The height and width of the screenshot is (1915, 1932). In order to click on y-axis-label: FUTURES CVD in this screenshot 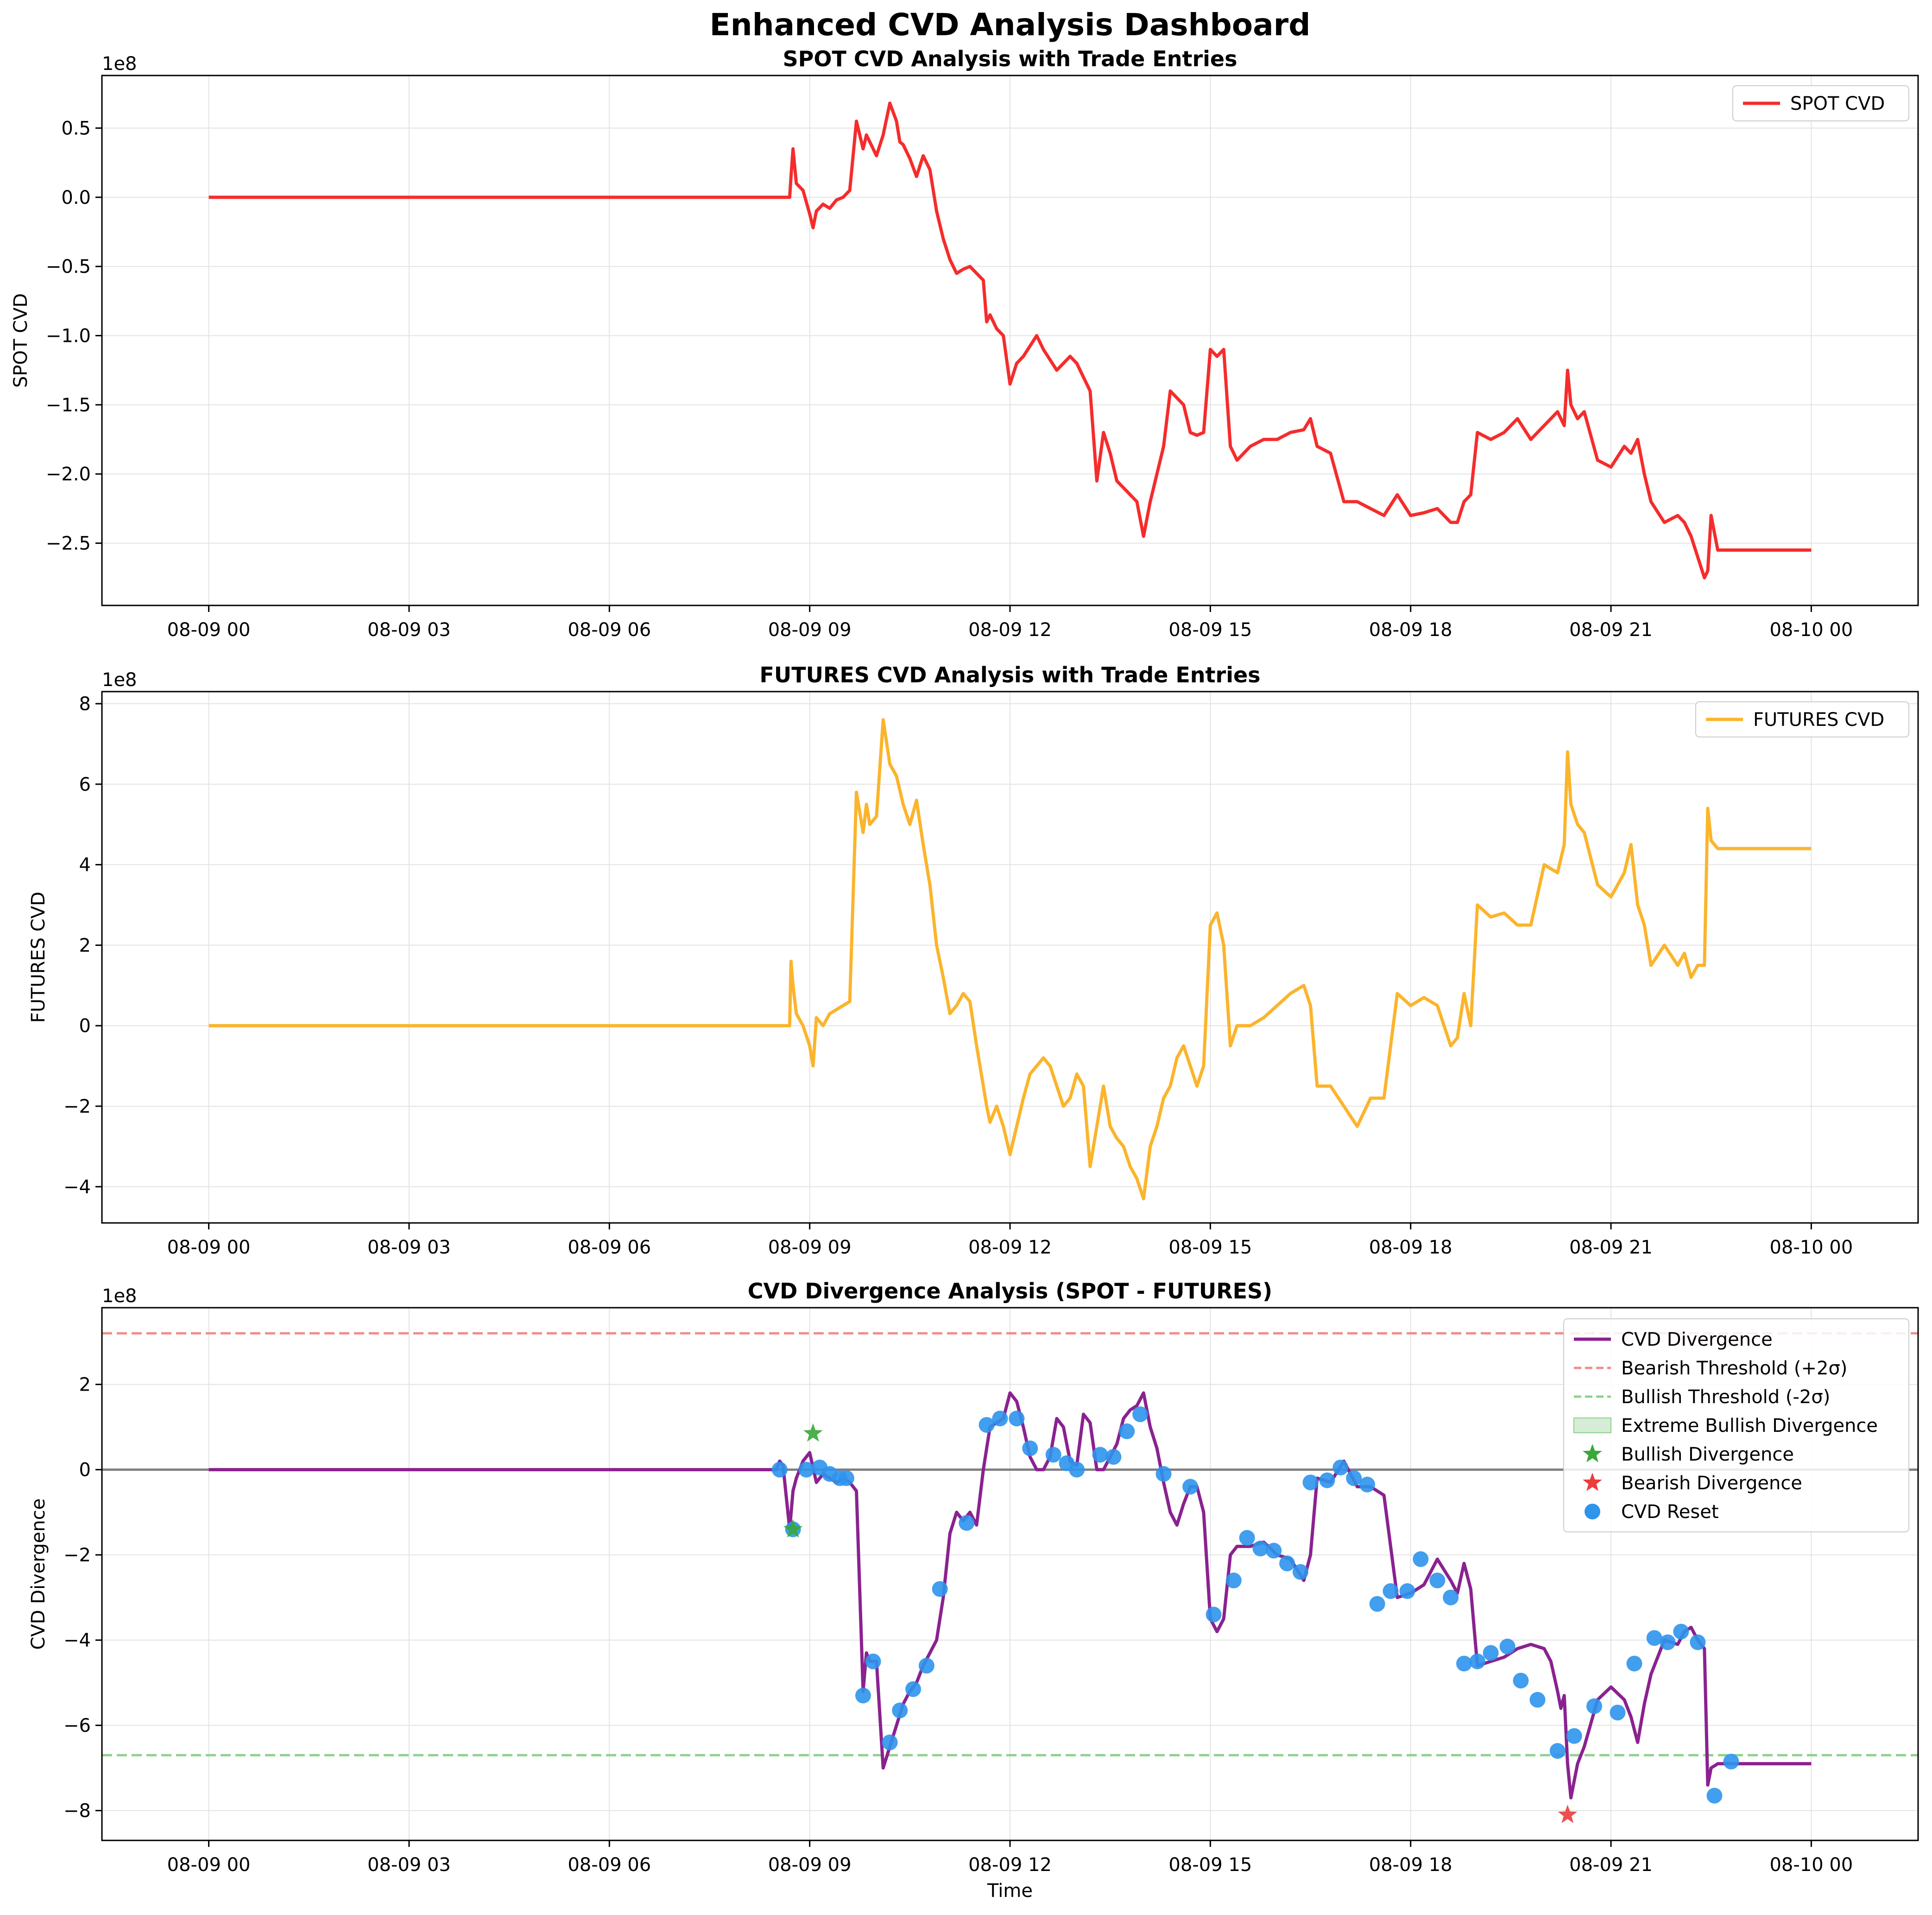, I will do `click(39, 957)`.